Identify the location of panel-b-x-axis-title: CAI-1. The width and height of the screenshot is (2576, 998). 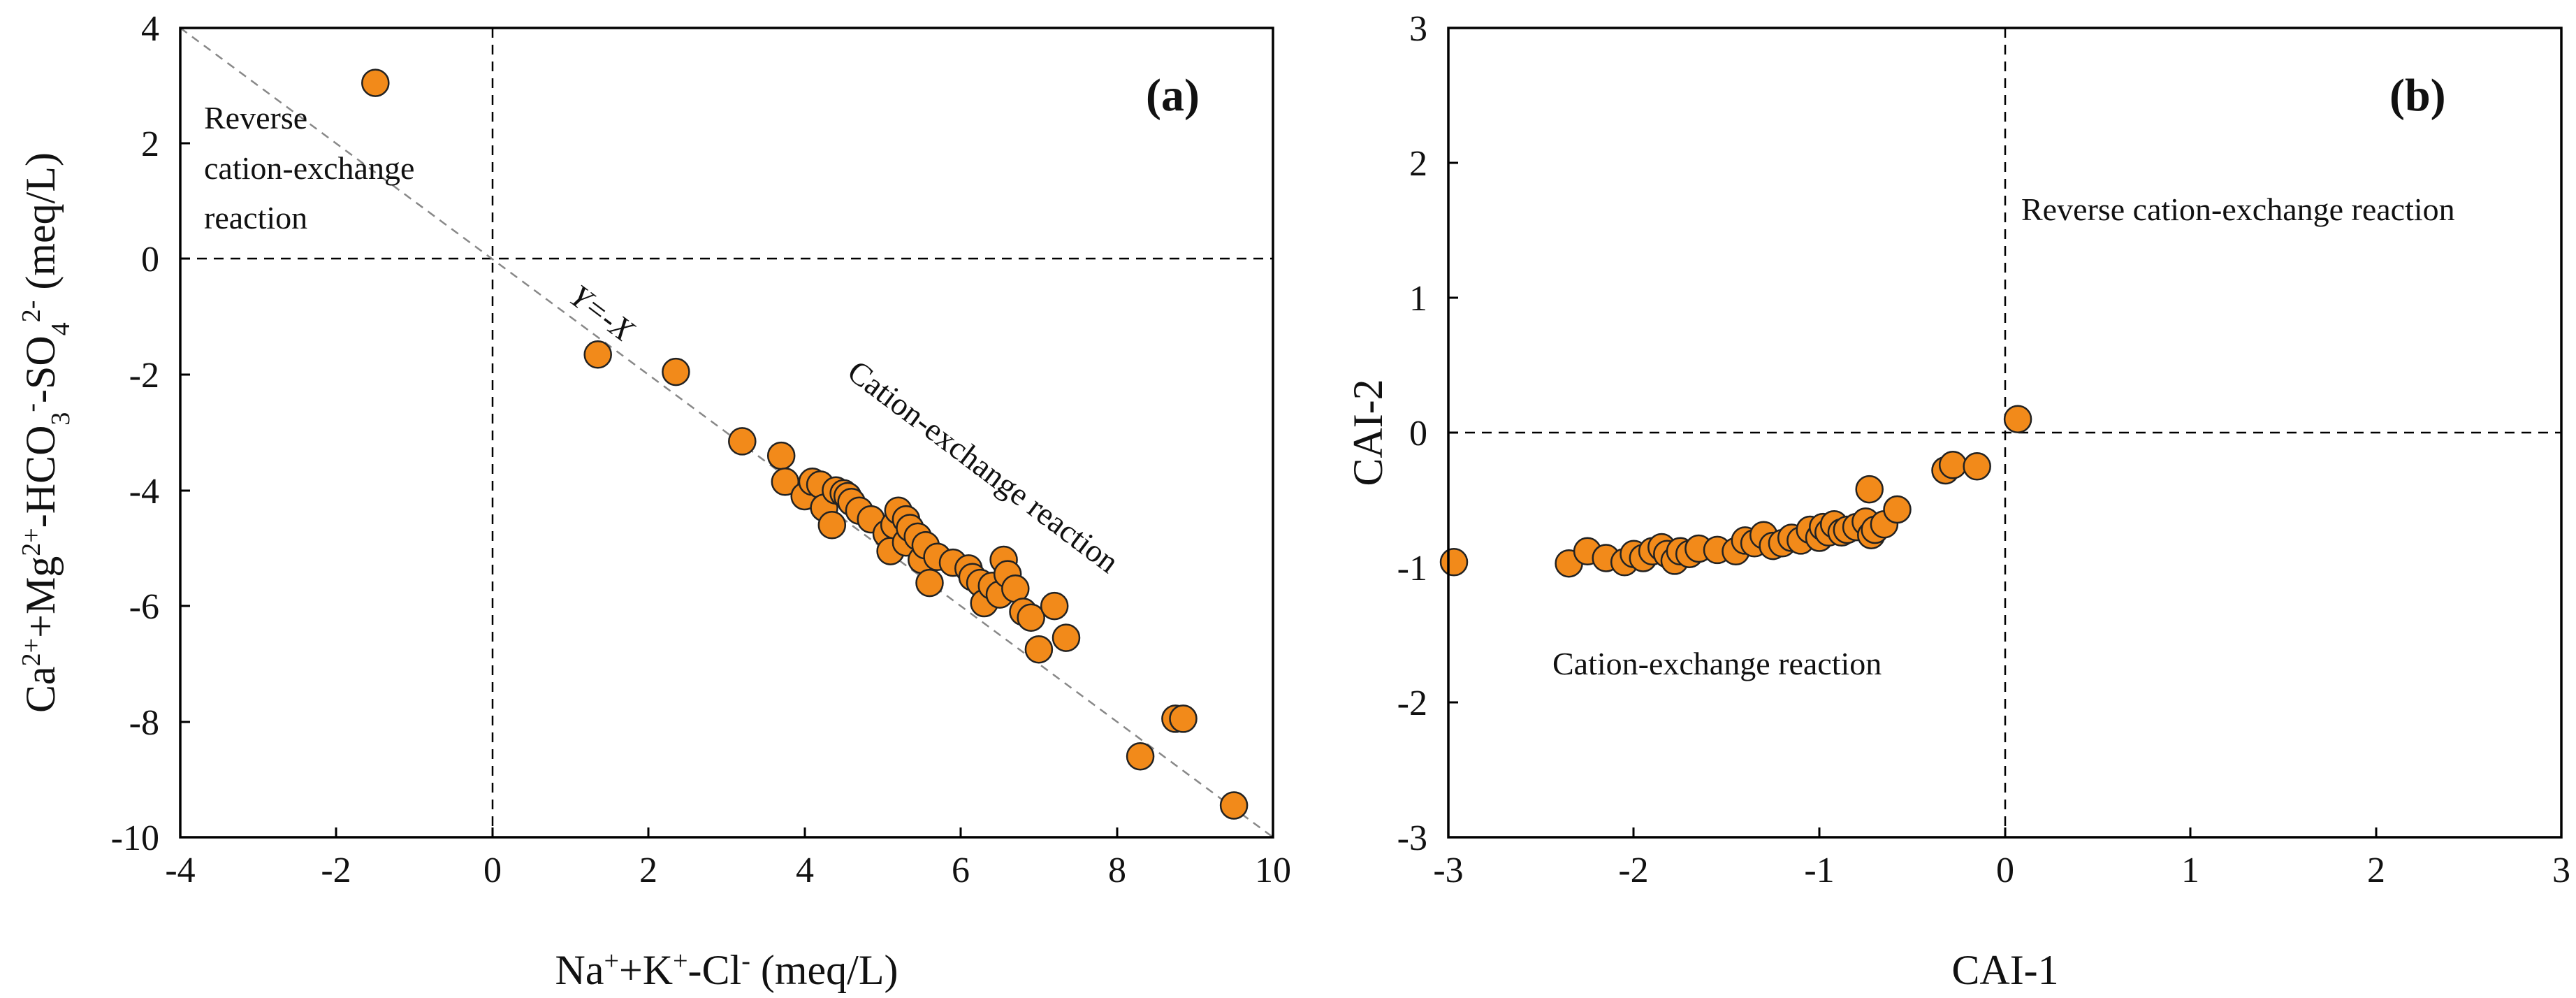
(2004, 970).